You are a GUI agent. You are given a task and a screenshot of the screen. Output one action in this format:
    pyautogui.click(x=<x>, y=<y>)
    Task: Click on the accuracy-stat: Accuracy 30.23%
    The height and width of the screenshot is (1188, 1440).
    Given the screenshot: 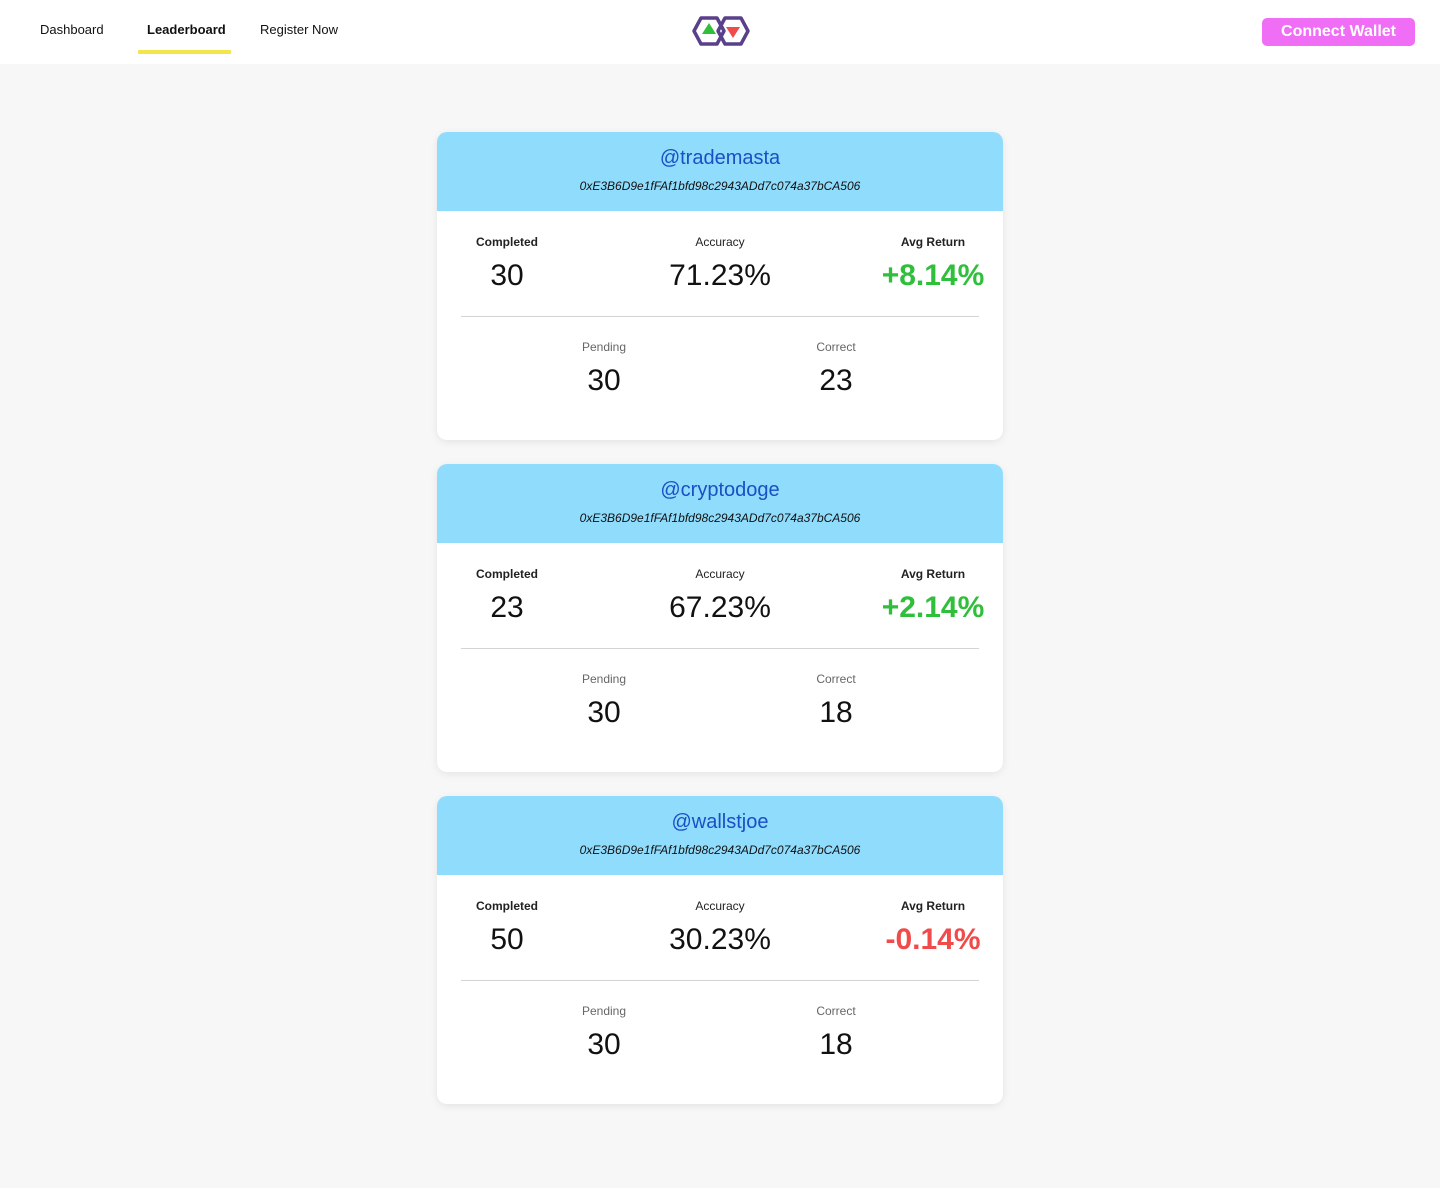 What is the action you would take?
    pyautogui.click(x=720, y=928)
    